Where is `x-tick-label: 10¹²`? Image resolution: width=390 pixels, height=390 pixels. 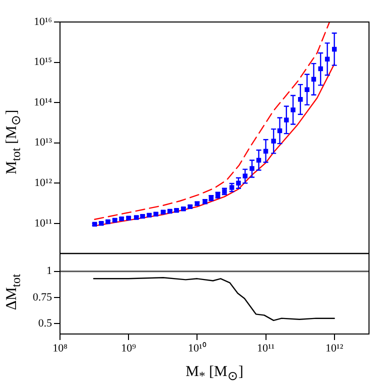
x-tick-label: 10¹² is located at coordinates (335, 348).